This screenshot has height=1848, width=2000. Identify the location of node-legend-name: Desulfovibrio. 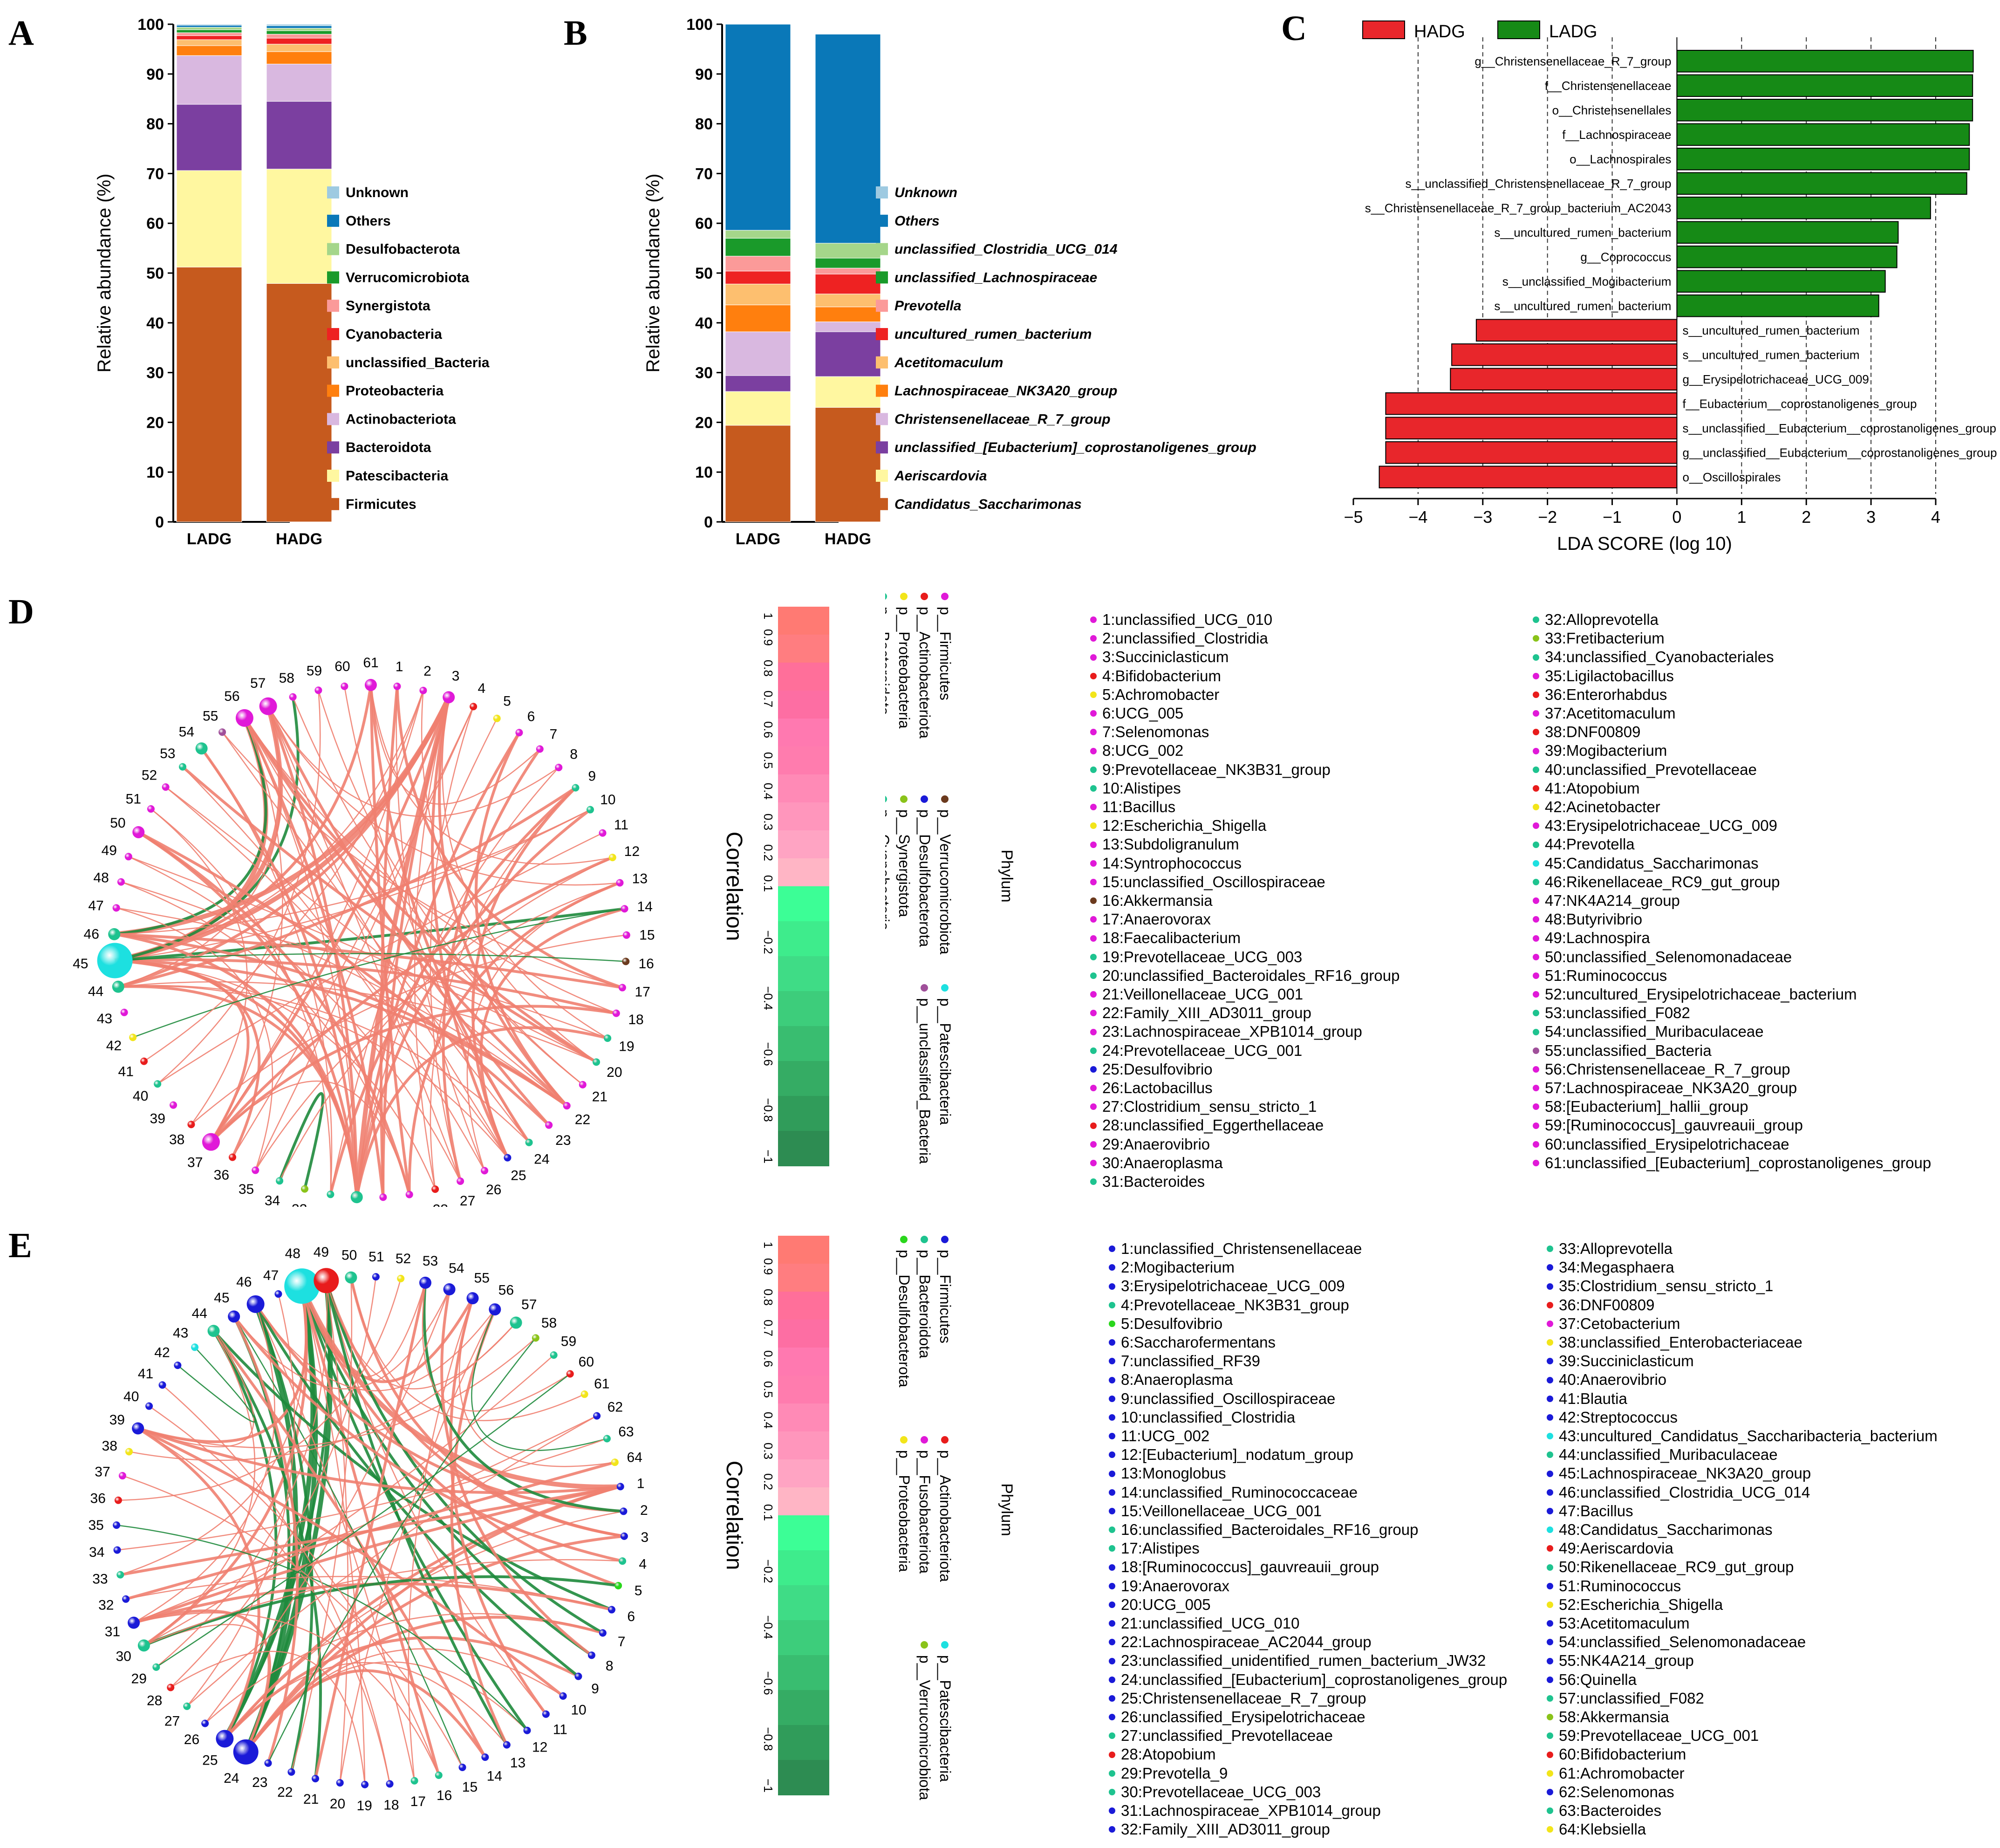
(1168, 1069).